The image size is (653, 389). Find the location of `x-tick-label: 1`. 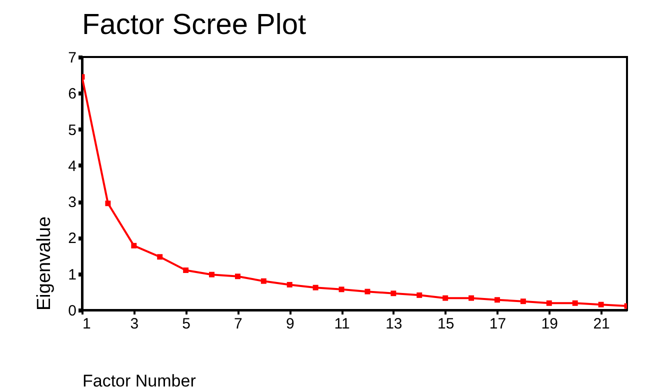

x-tick-label: 1 is located at coordinates (86, 324).